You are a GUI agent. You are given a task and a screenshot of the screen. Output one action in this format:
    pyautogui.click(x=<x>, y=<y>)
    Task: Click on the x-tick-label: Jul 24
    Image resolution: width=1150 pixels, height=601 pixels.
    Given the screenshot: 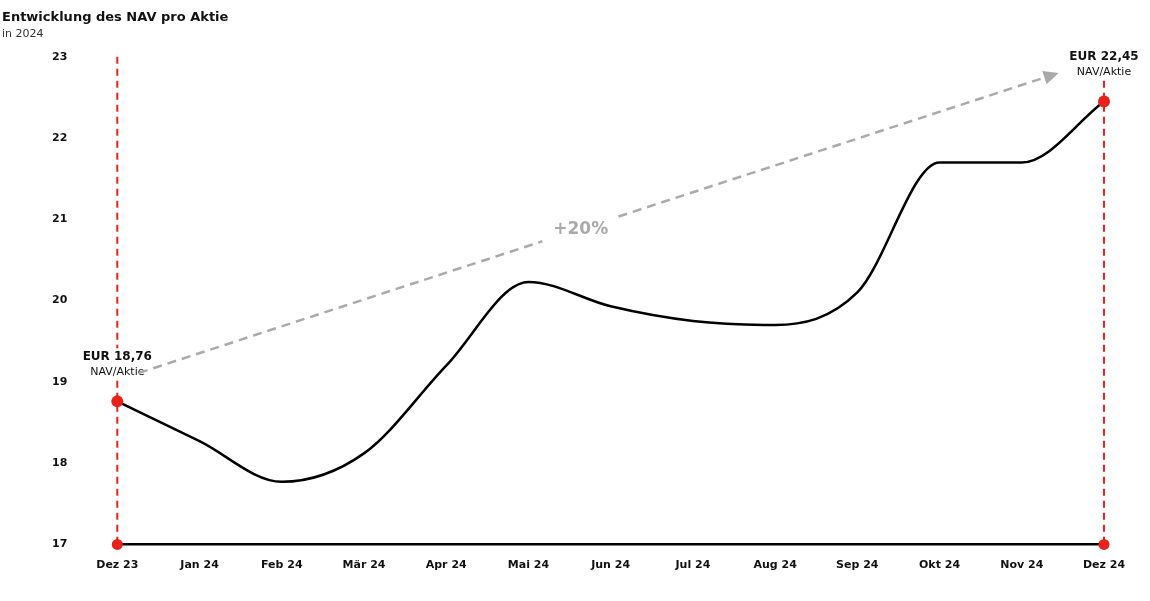 What is the action you would take?
    pyautogui.click(x=692, y=564)
    